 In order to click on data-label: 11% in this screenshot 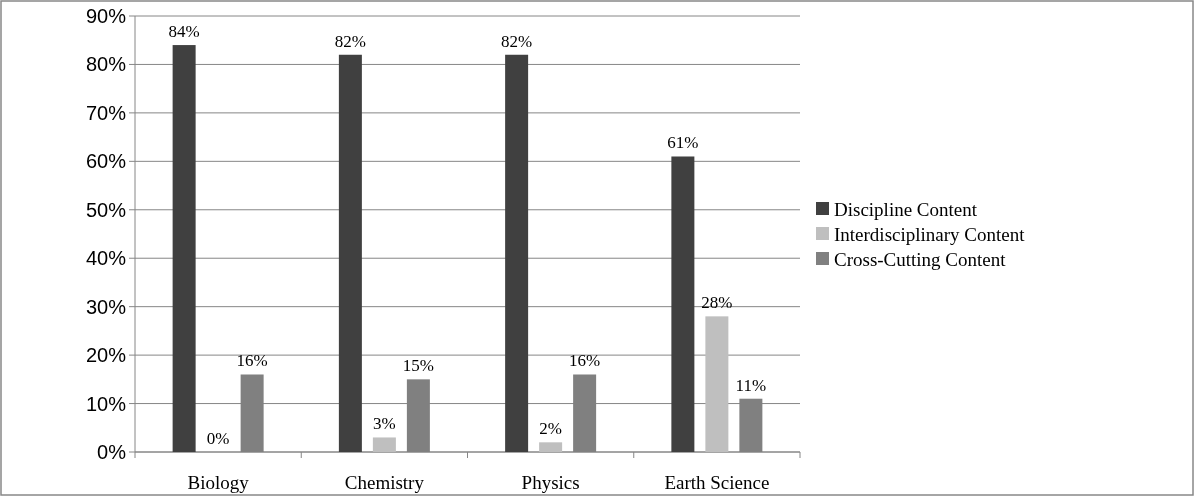, I will do `click(751, 385)`.